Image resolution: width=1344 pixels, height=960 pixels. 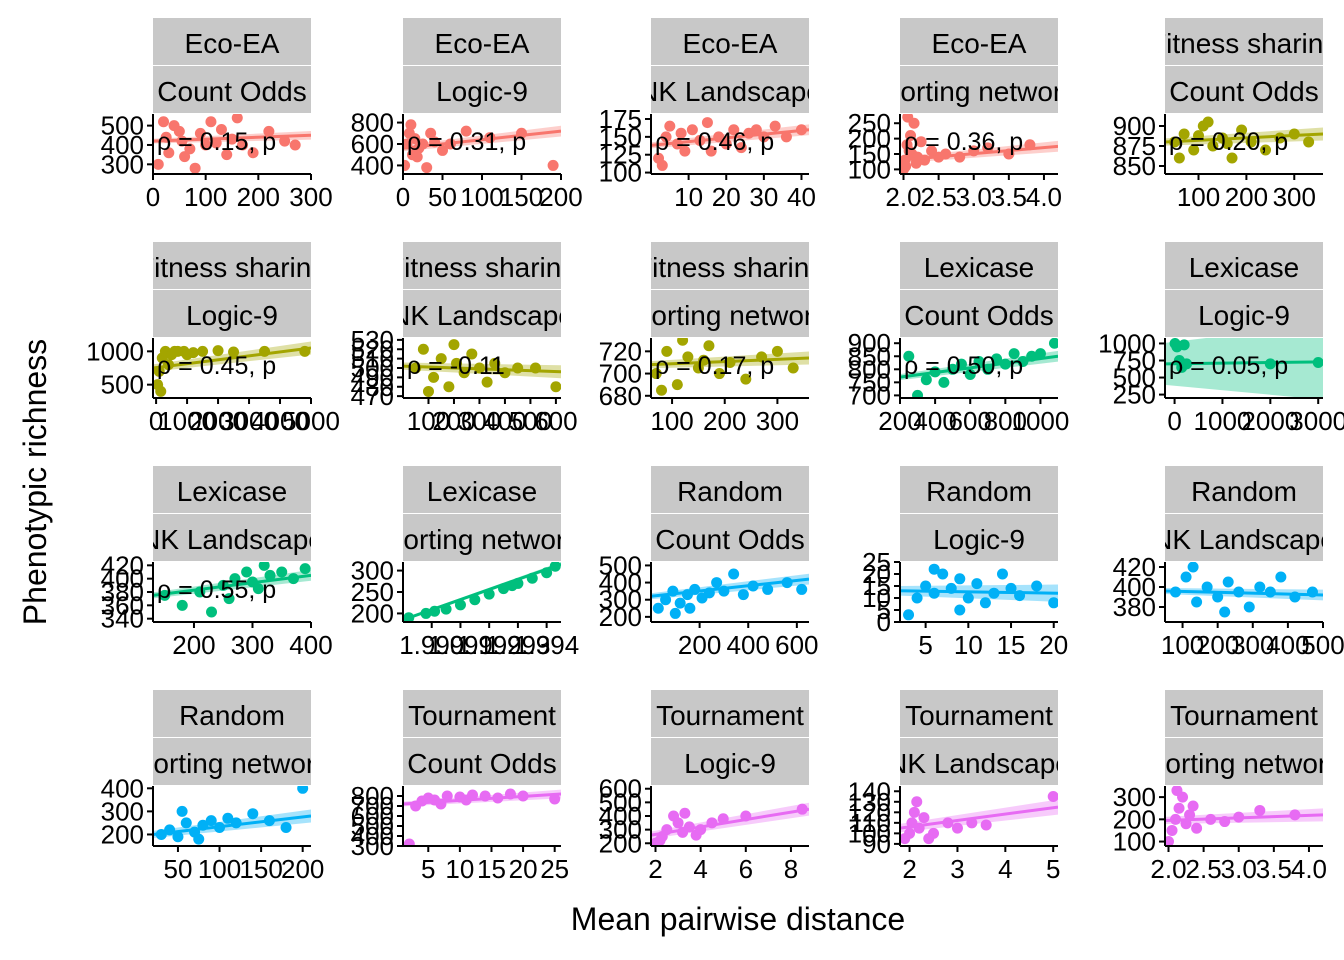 I want to click on x-tick-label: 1.990, so click(x=431, y=645).